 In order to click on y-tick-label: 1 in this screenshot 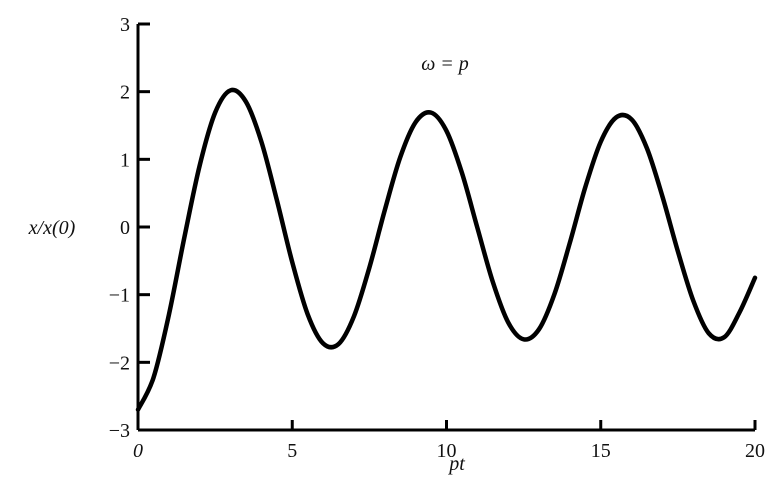, I will do `click(125, 160)`.